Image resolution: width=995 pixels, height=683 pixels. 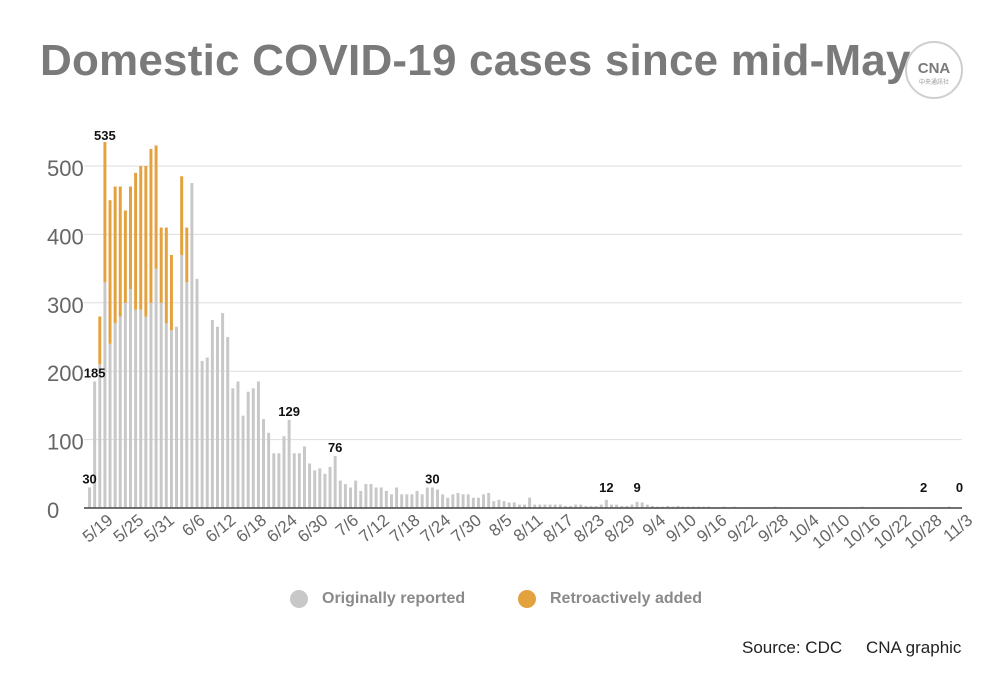 I want to click on cna-logo-icon: CNA 中央通訊社, so click(x=934, y=70).